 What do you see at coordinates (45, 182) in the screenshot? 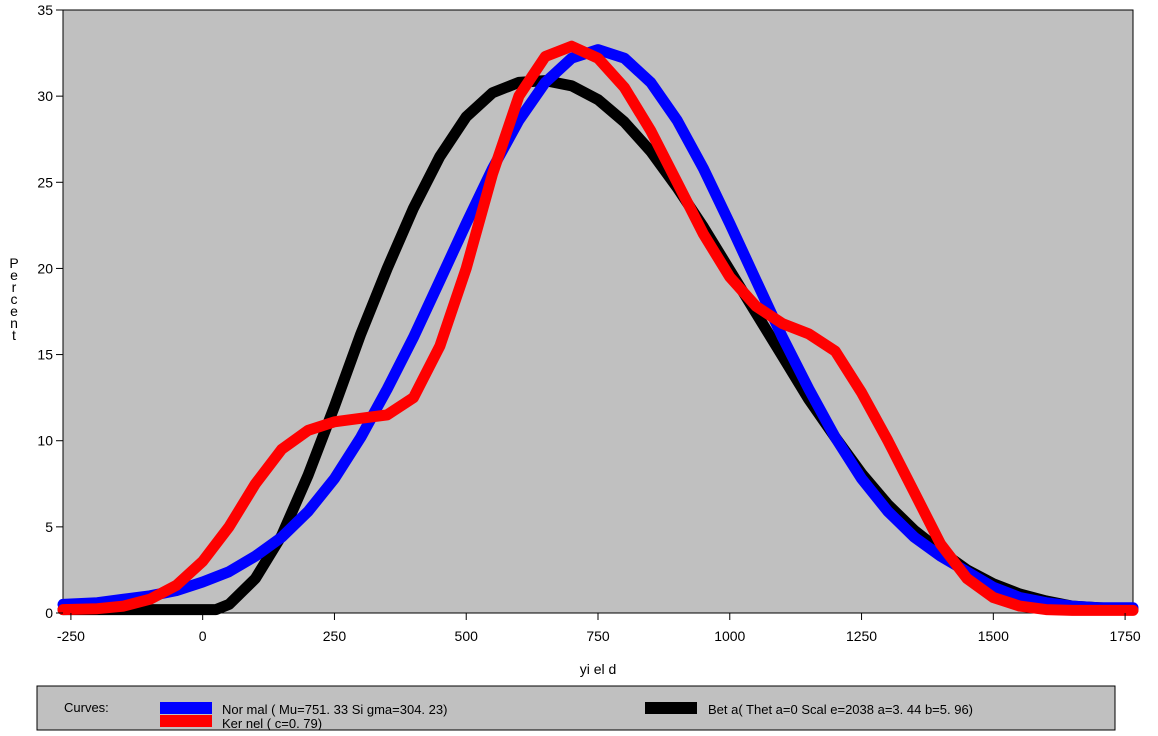
I see `y-tick-label: 25` at bounding box center [45, 182].